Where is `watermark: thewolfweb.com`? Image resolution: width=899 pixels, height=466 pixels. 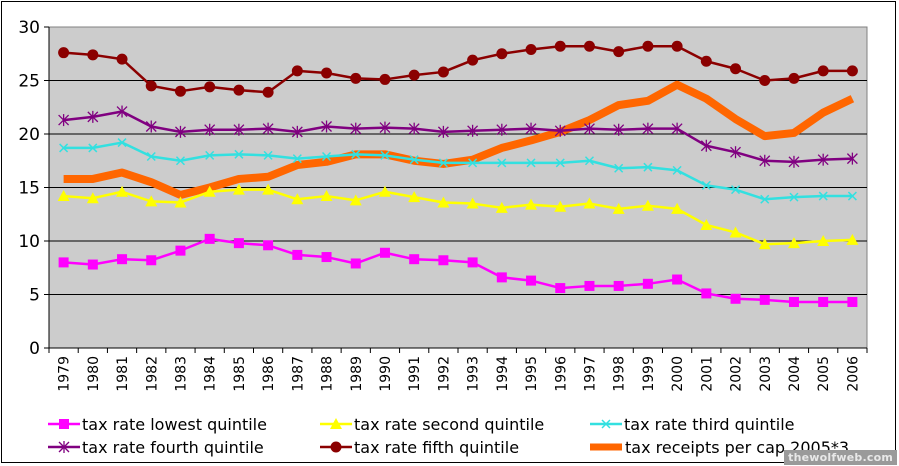 watermark: thewolfweb.com is located at coordinates (840, 457).